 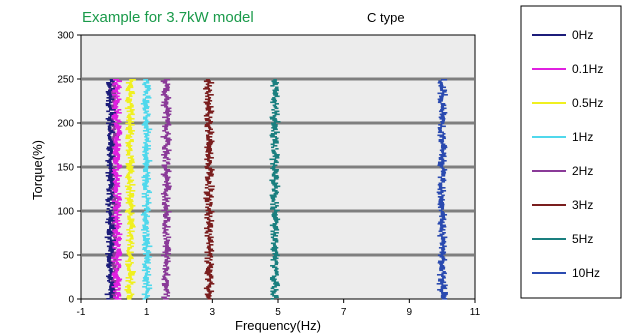 What do you see at coordinates (410, 312) in the screenshot?
I see `x-tick-label: 9` at bounding box center [410, 312].